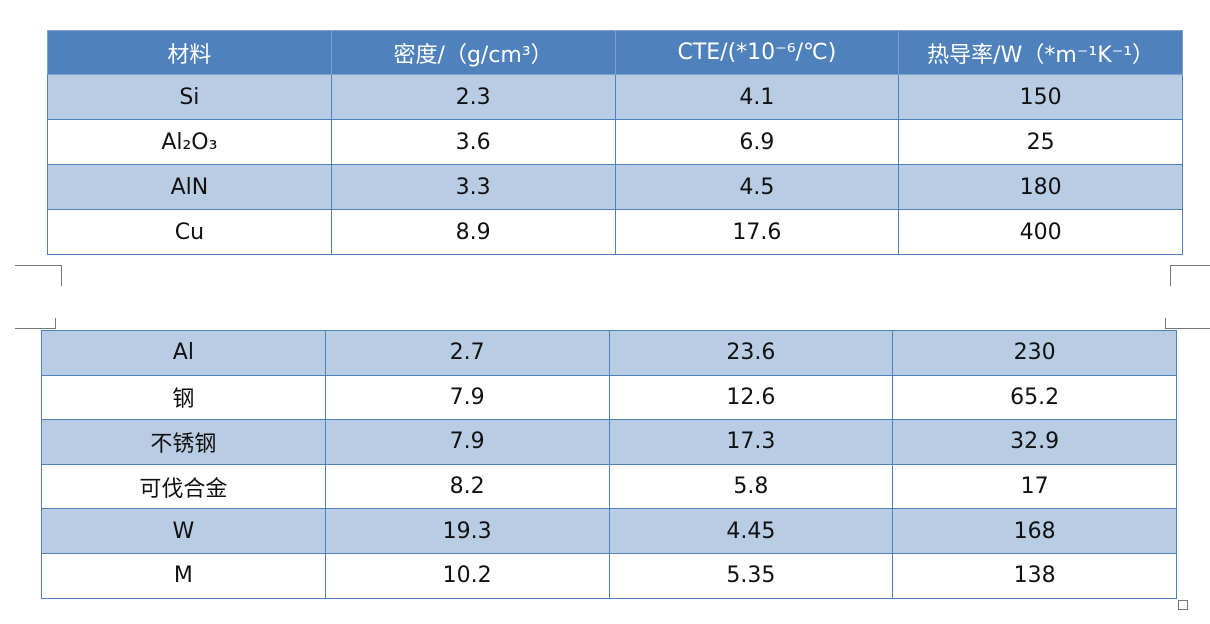  Describe the element at coordinates (1183, 605) in the screenshot. I see `resize-handle` at that location.